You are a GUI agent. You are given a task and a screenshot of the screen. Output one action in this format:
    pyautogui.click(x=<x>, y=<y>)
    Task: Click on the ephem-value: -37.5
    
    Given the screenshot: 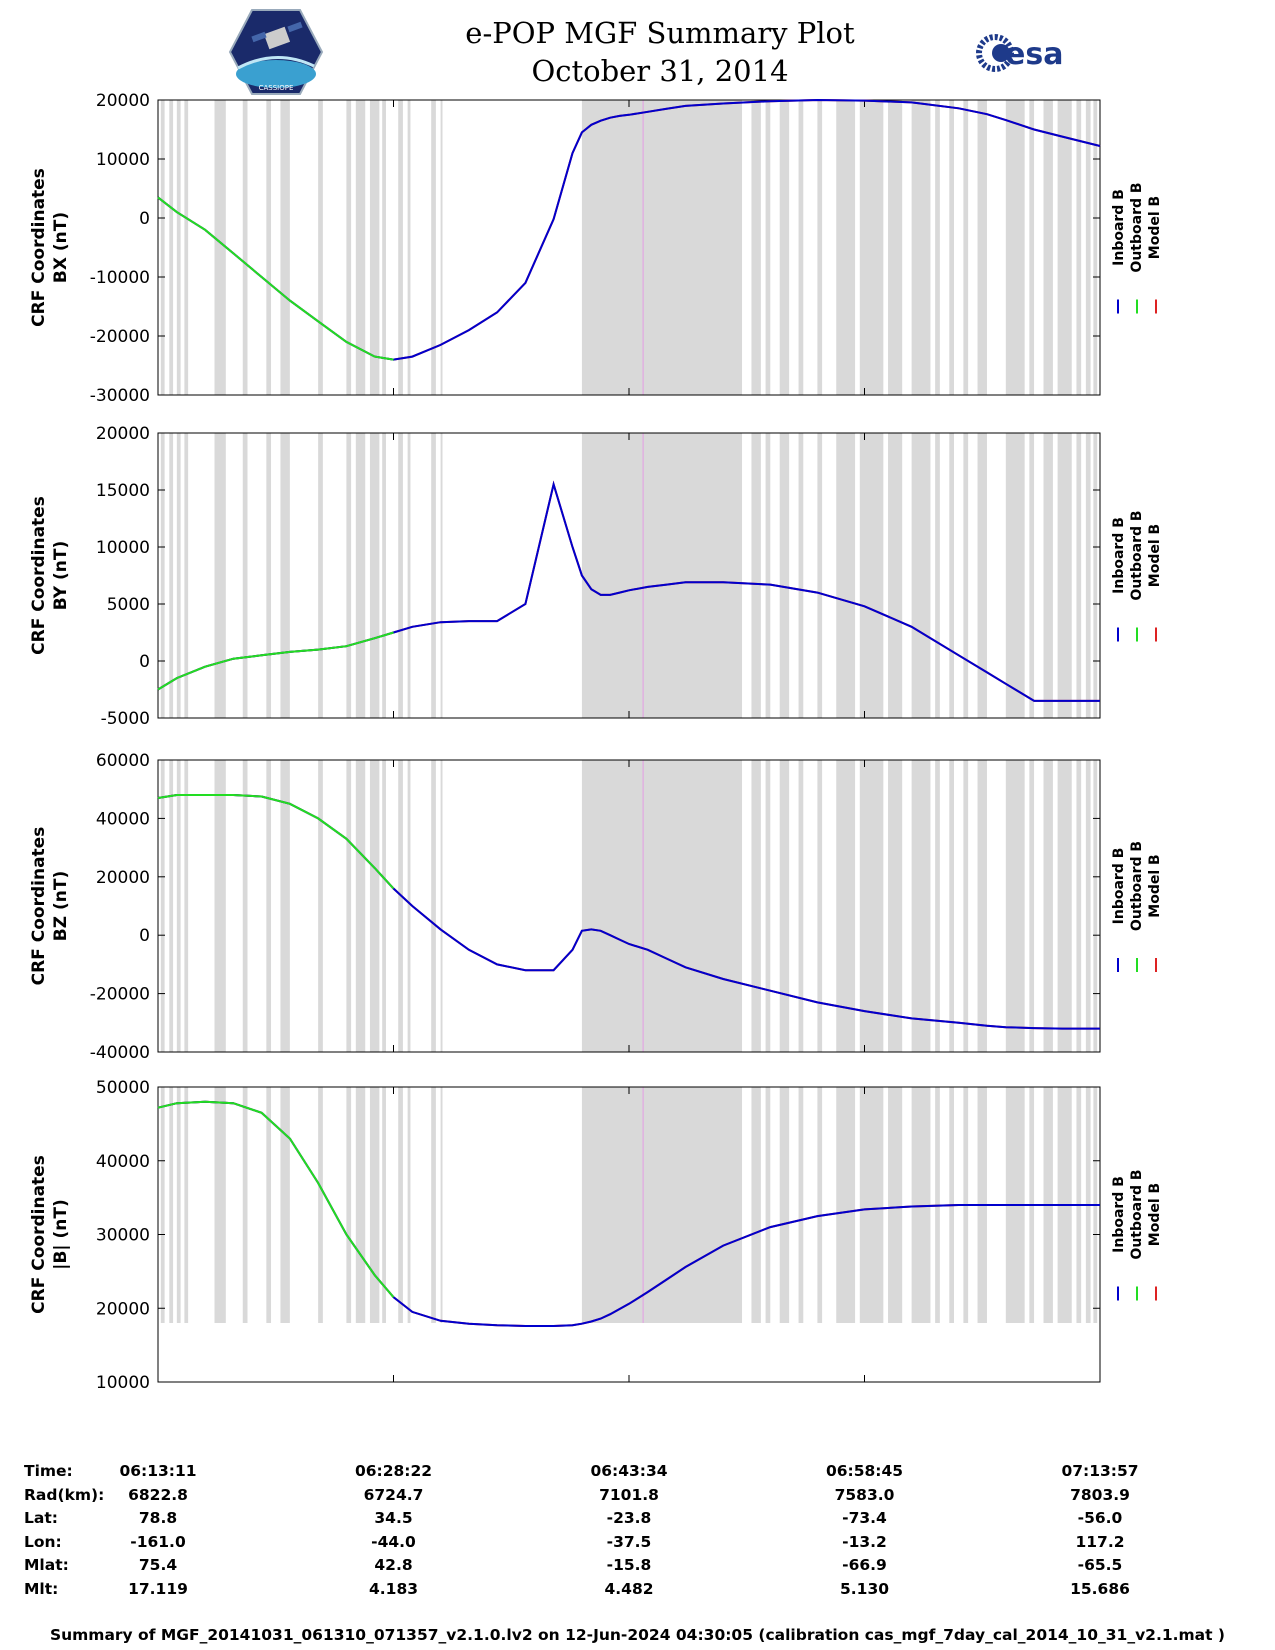 What is the action you would take?
    pyautogui.click(x=629, y=1541)
    